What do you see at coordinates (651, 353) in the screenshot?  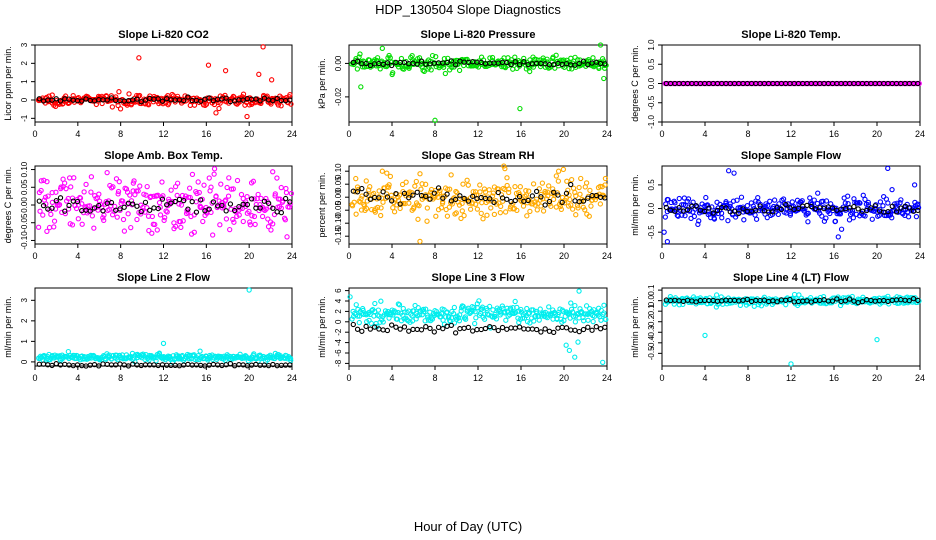 I see `y-tick-label: -0.5` at bounding box center [651, 353].